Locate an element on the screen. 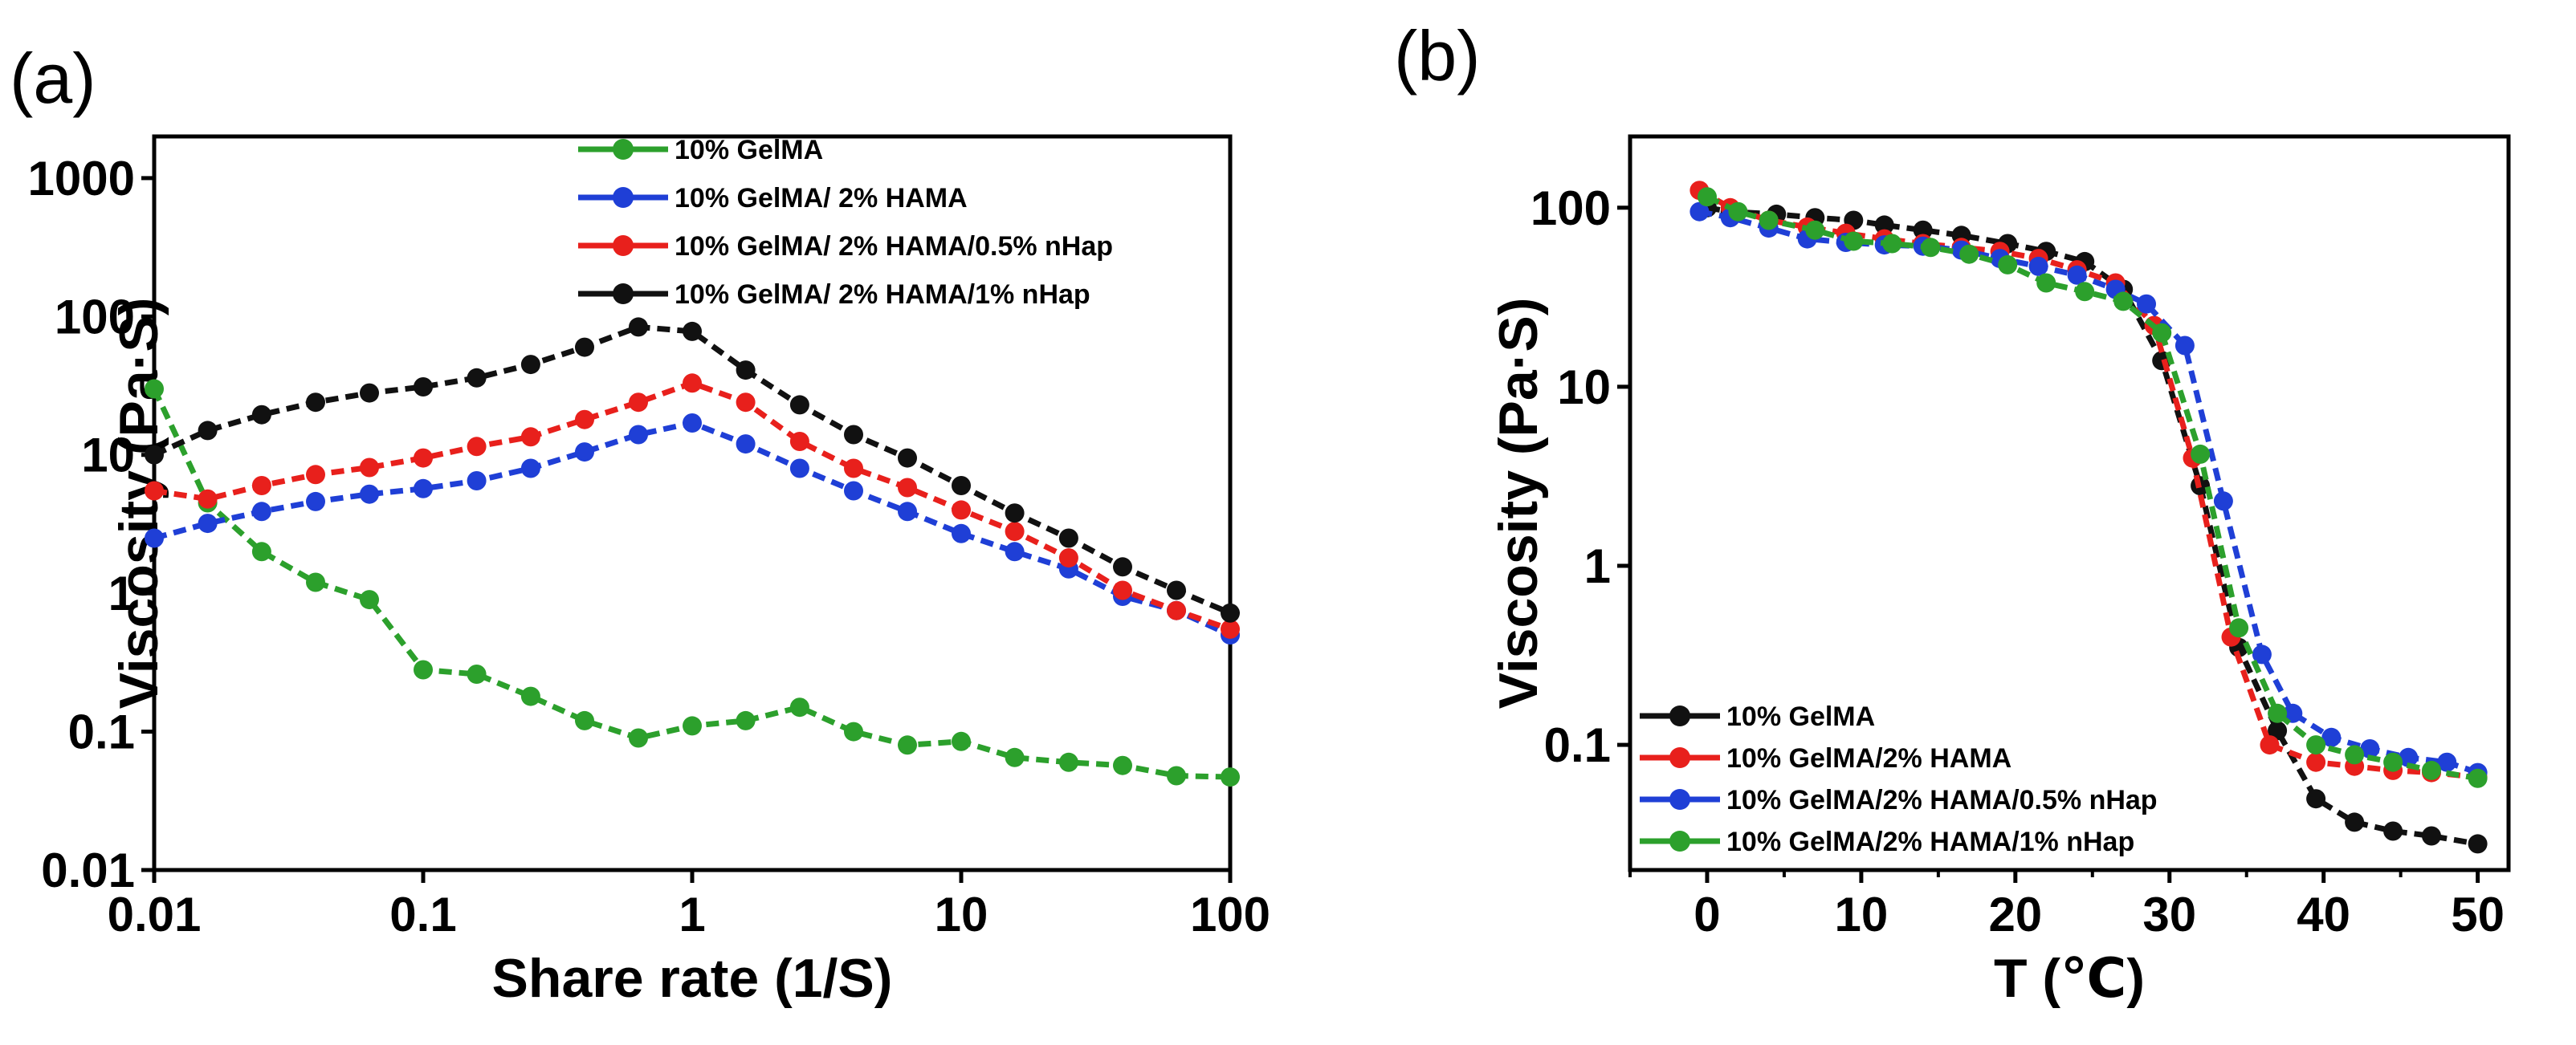 The width and height of the screenshot is (2576, 1045). legend-label: 10% GelMA/2% HAMA is located at coordinates (1868, 758).